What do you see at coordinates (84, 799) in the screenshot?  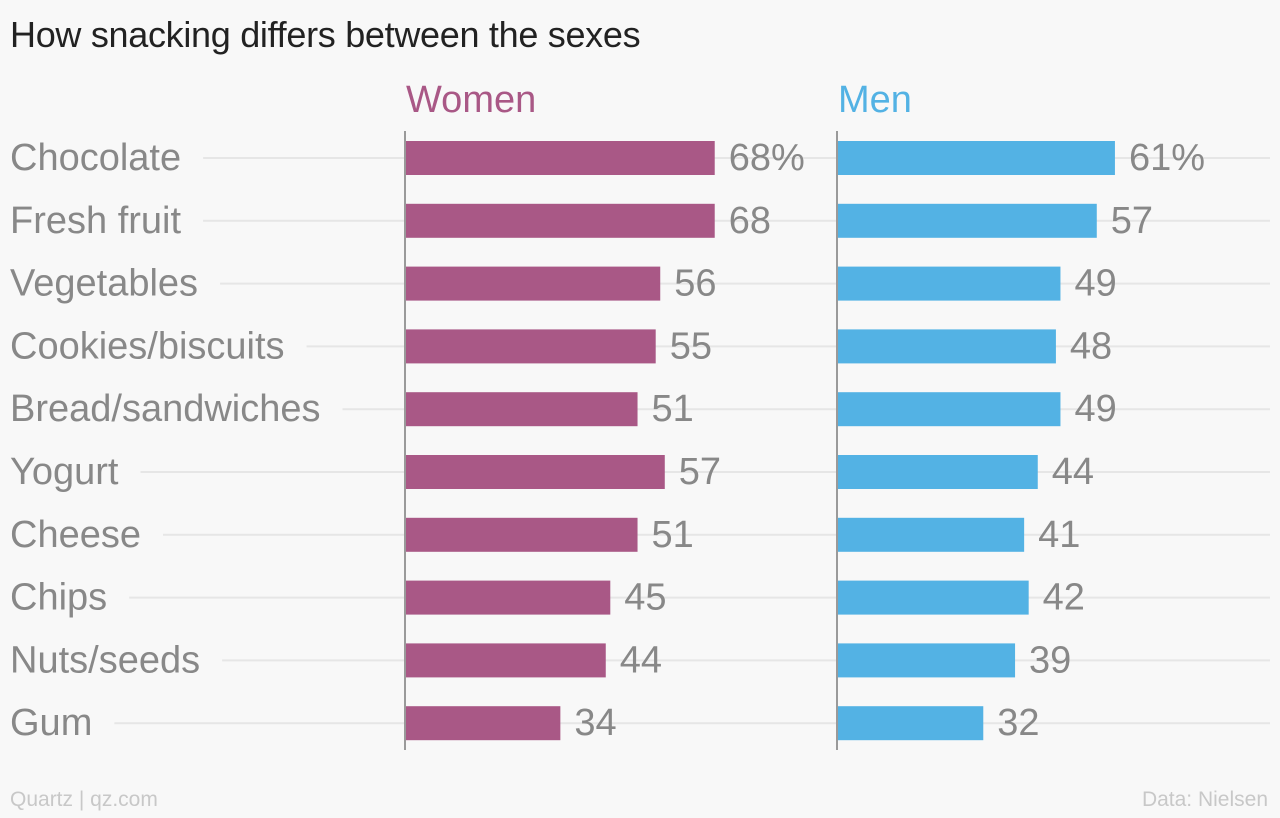 I see `source-credit: Quartz | qz.com` at bounding box center [84, 799].